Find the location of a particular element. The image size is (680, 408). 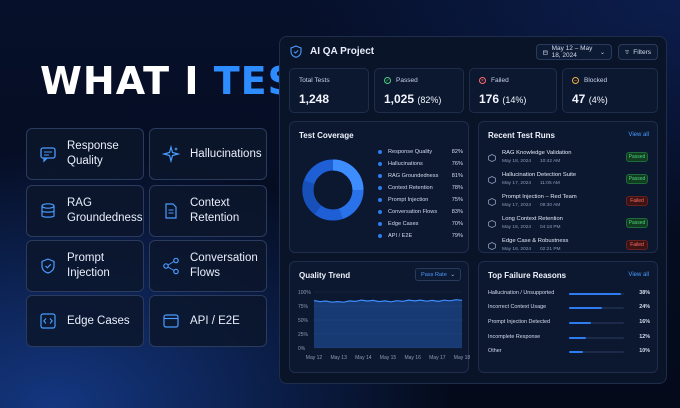

trend-title: Quality Trend is located at coordinates (325, 275).